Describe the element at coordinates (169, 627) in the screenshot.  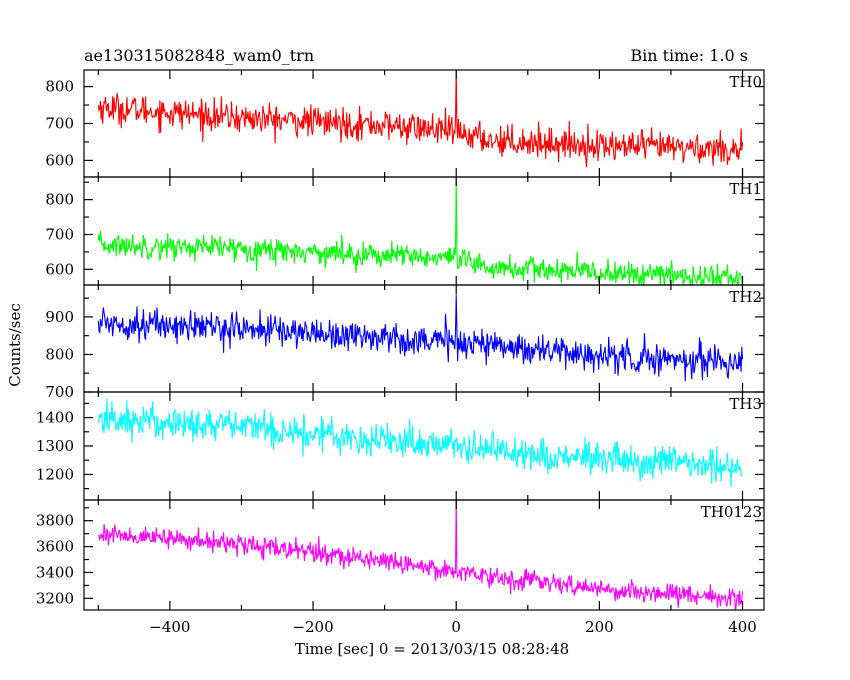
I see `x-tick-label: −400` at that location.